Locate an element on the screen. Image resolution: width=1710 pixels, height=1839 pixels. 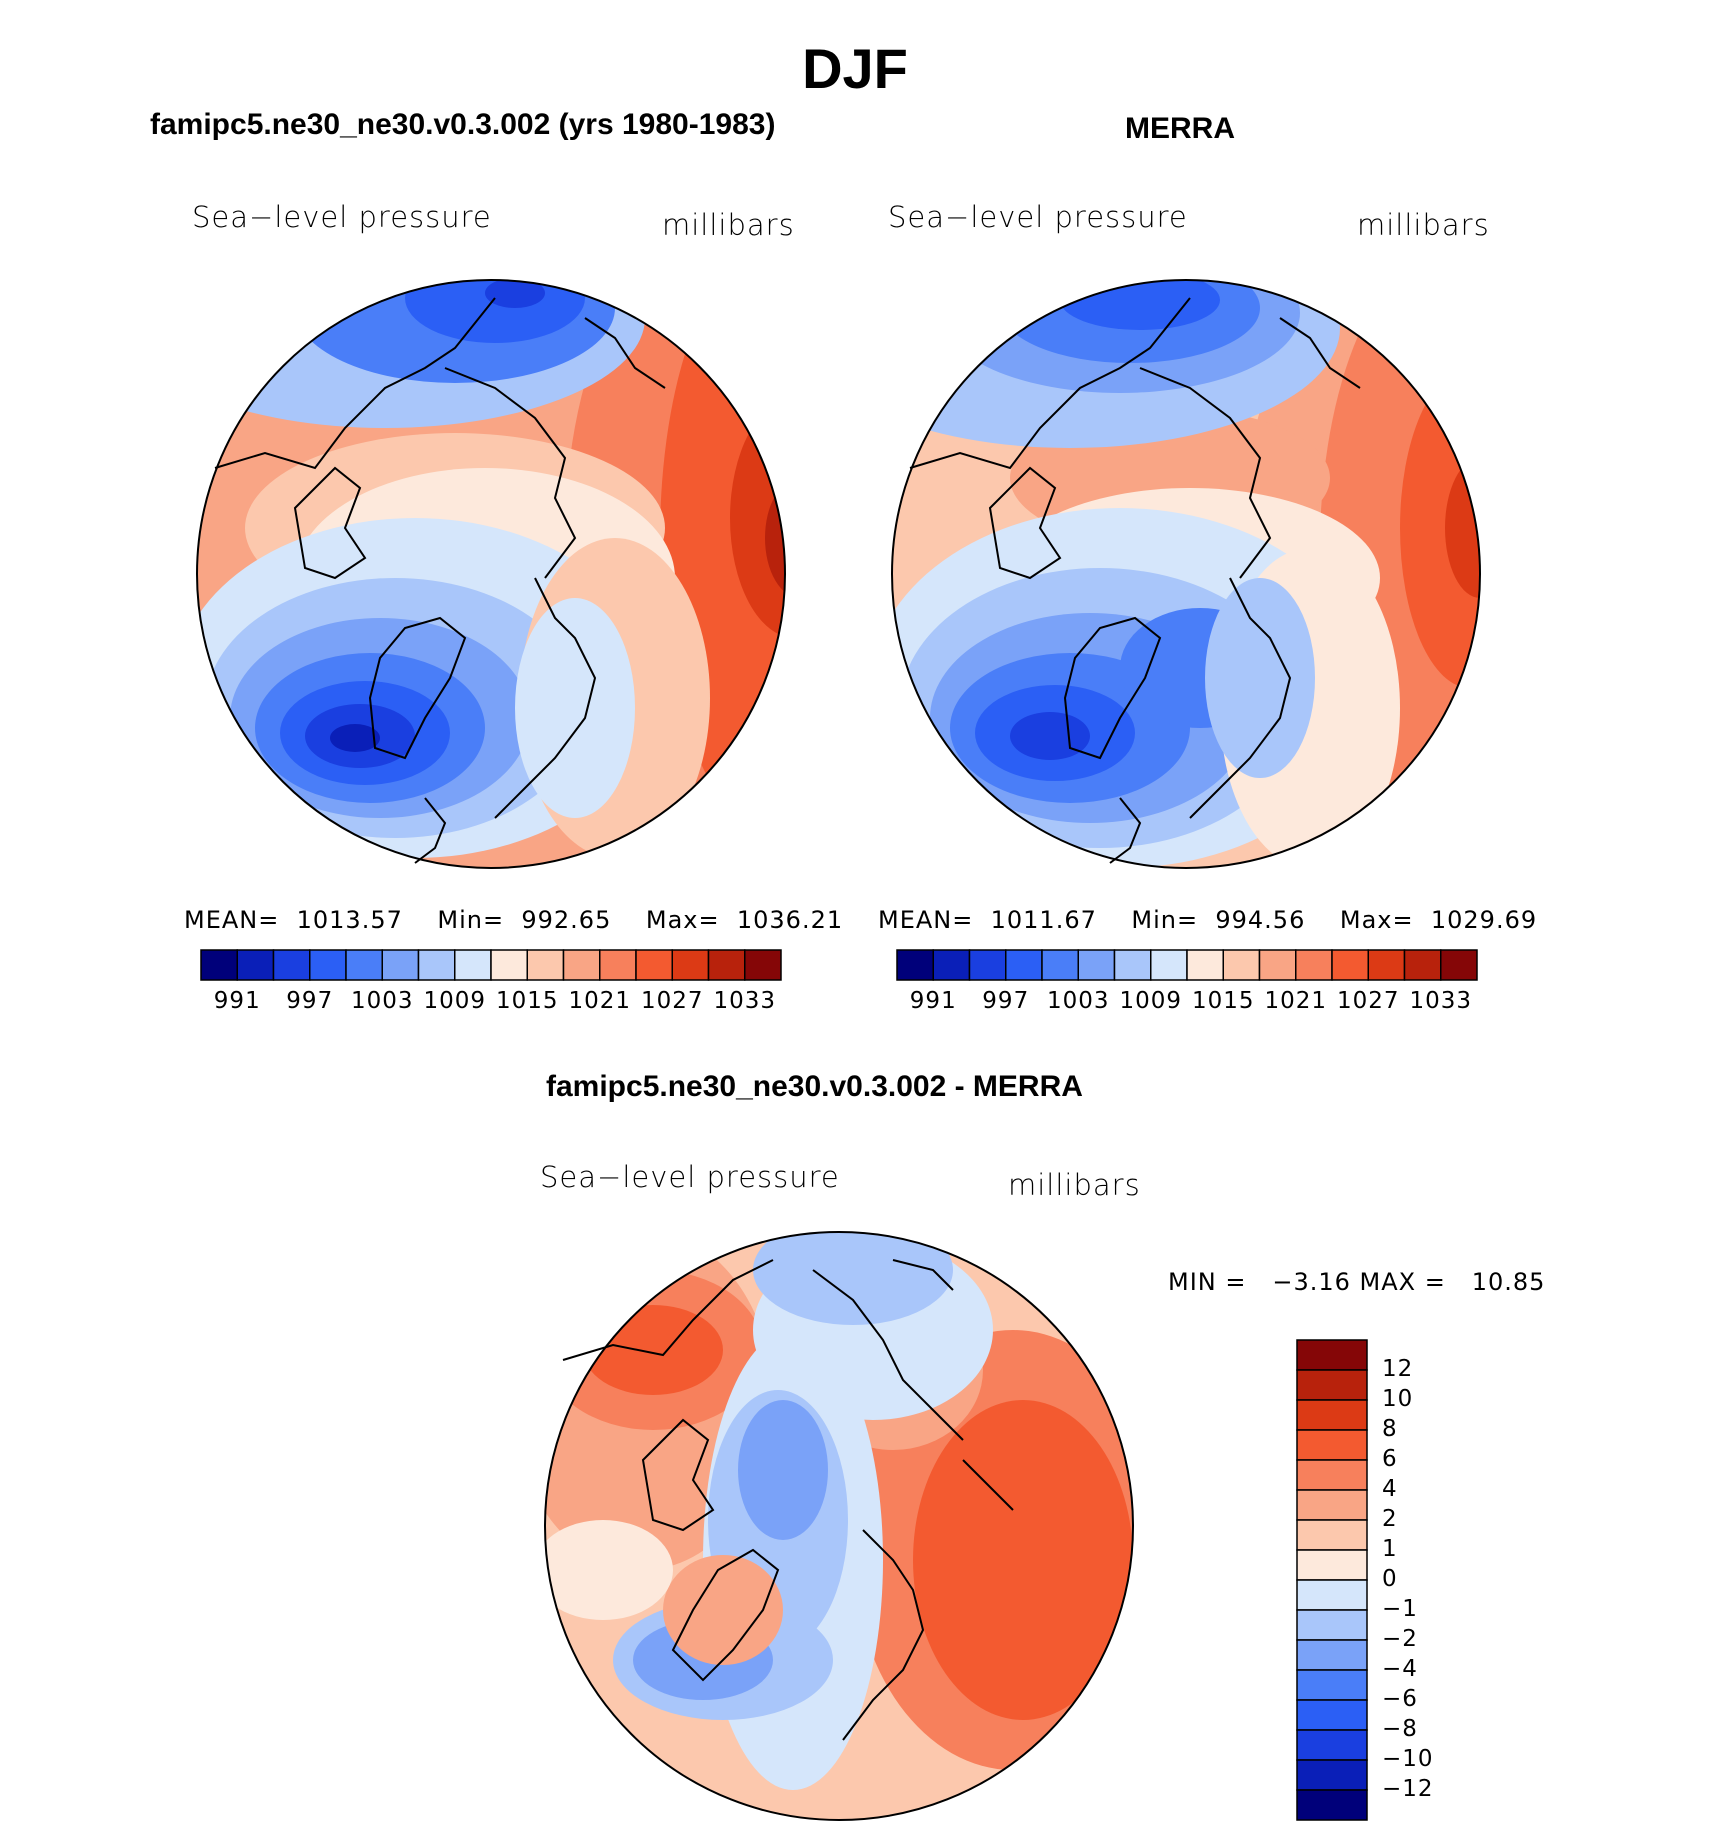
diff-min-max-text: MIN = −3.16 MAX = 10.85 is located at coordinates (1357, 1282).